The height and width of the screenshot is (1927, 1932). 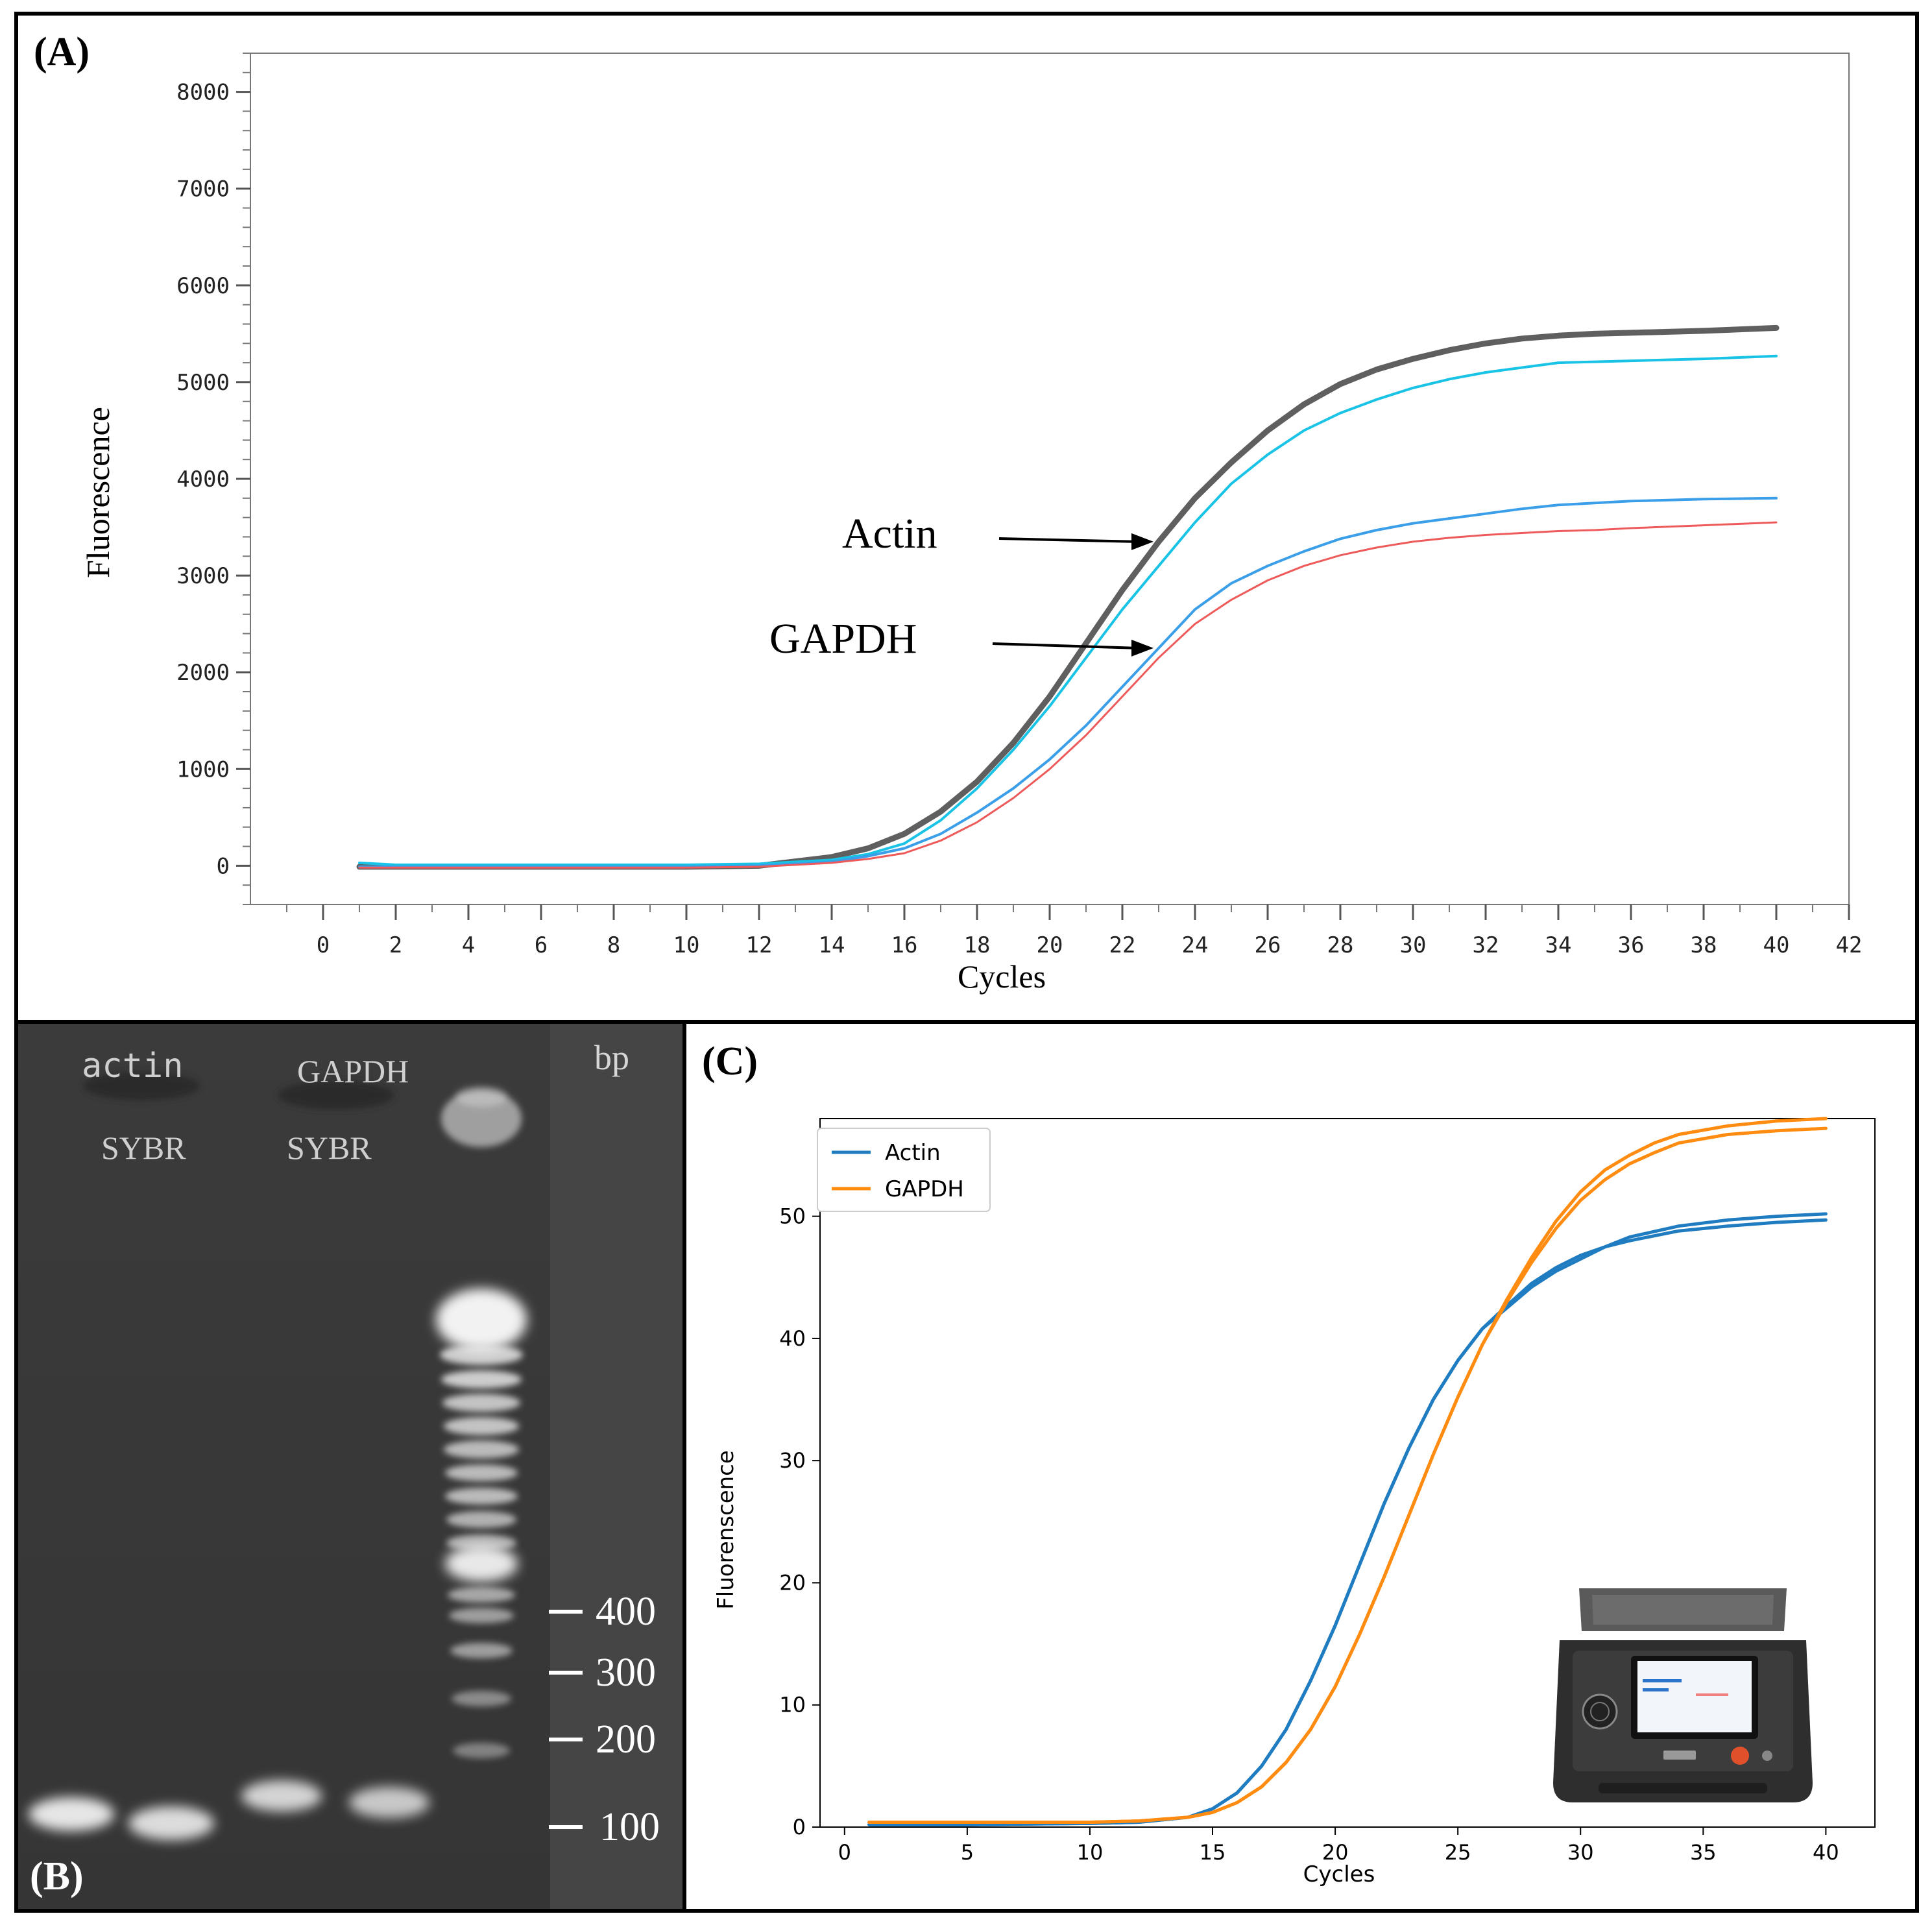 I want to click on x-tick-label: 42, so click(x=1849, y=945).